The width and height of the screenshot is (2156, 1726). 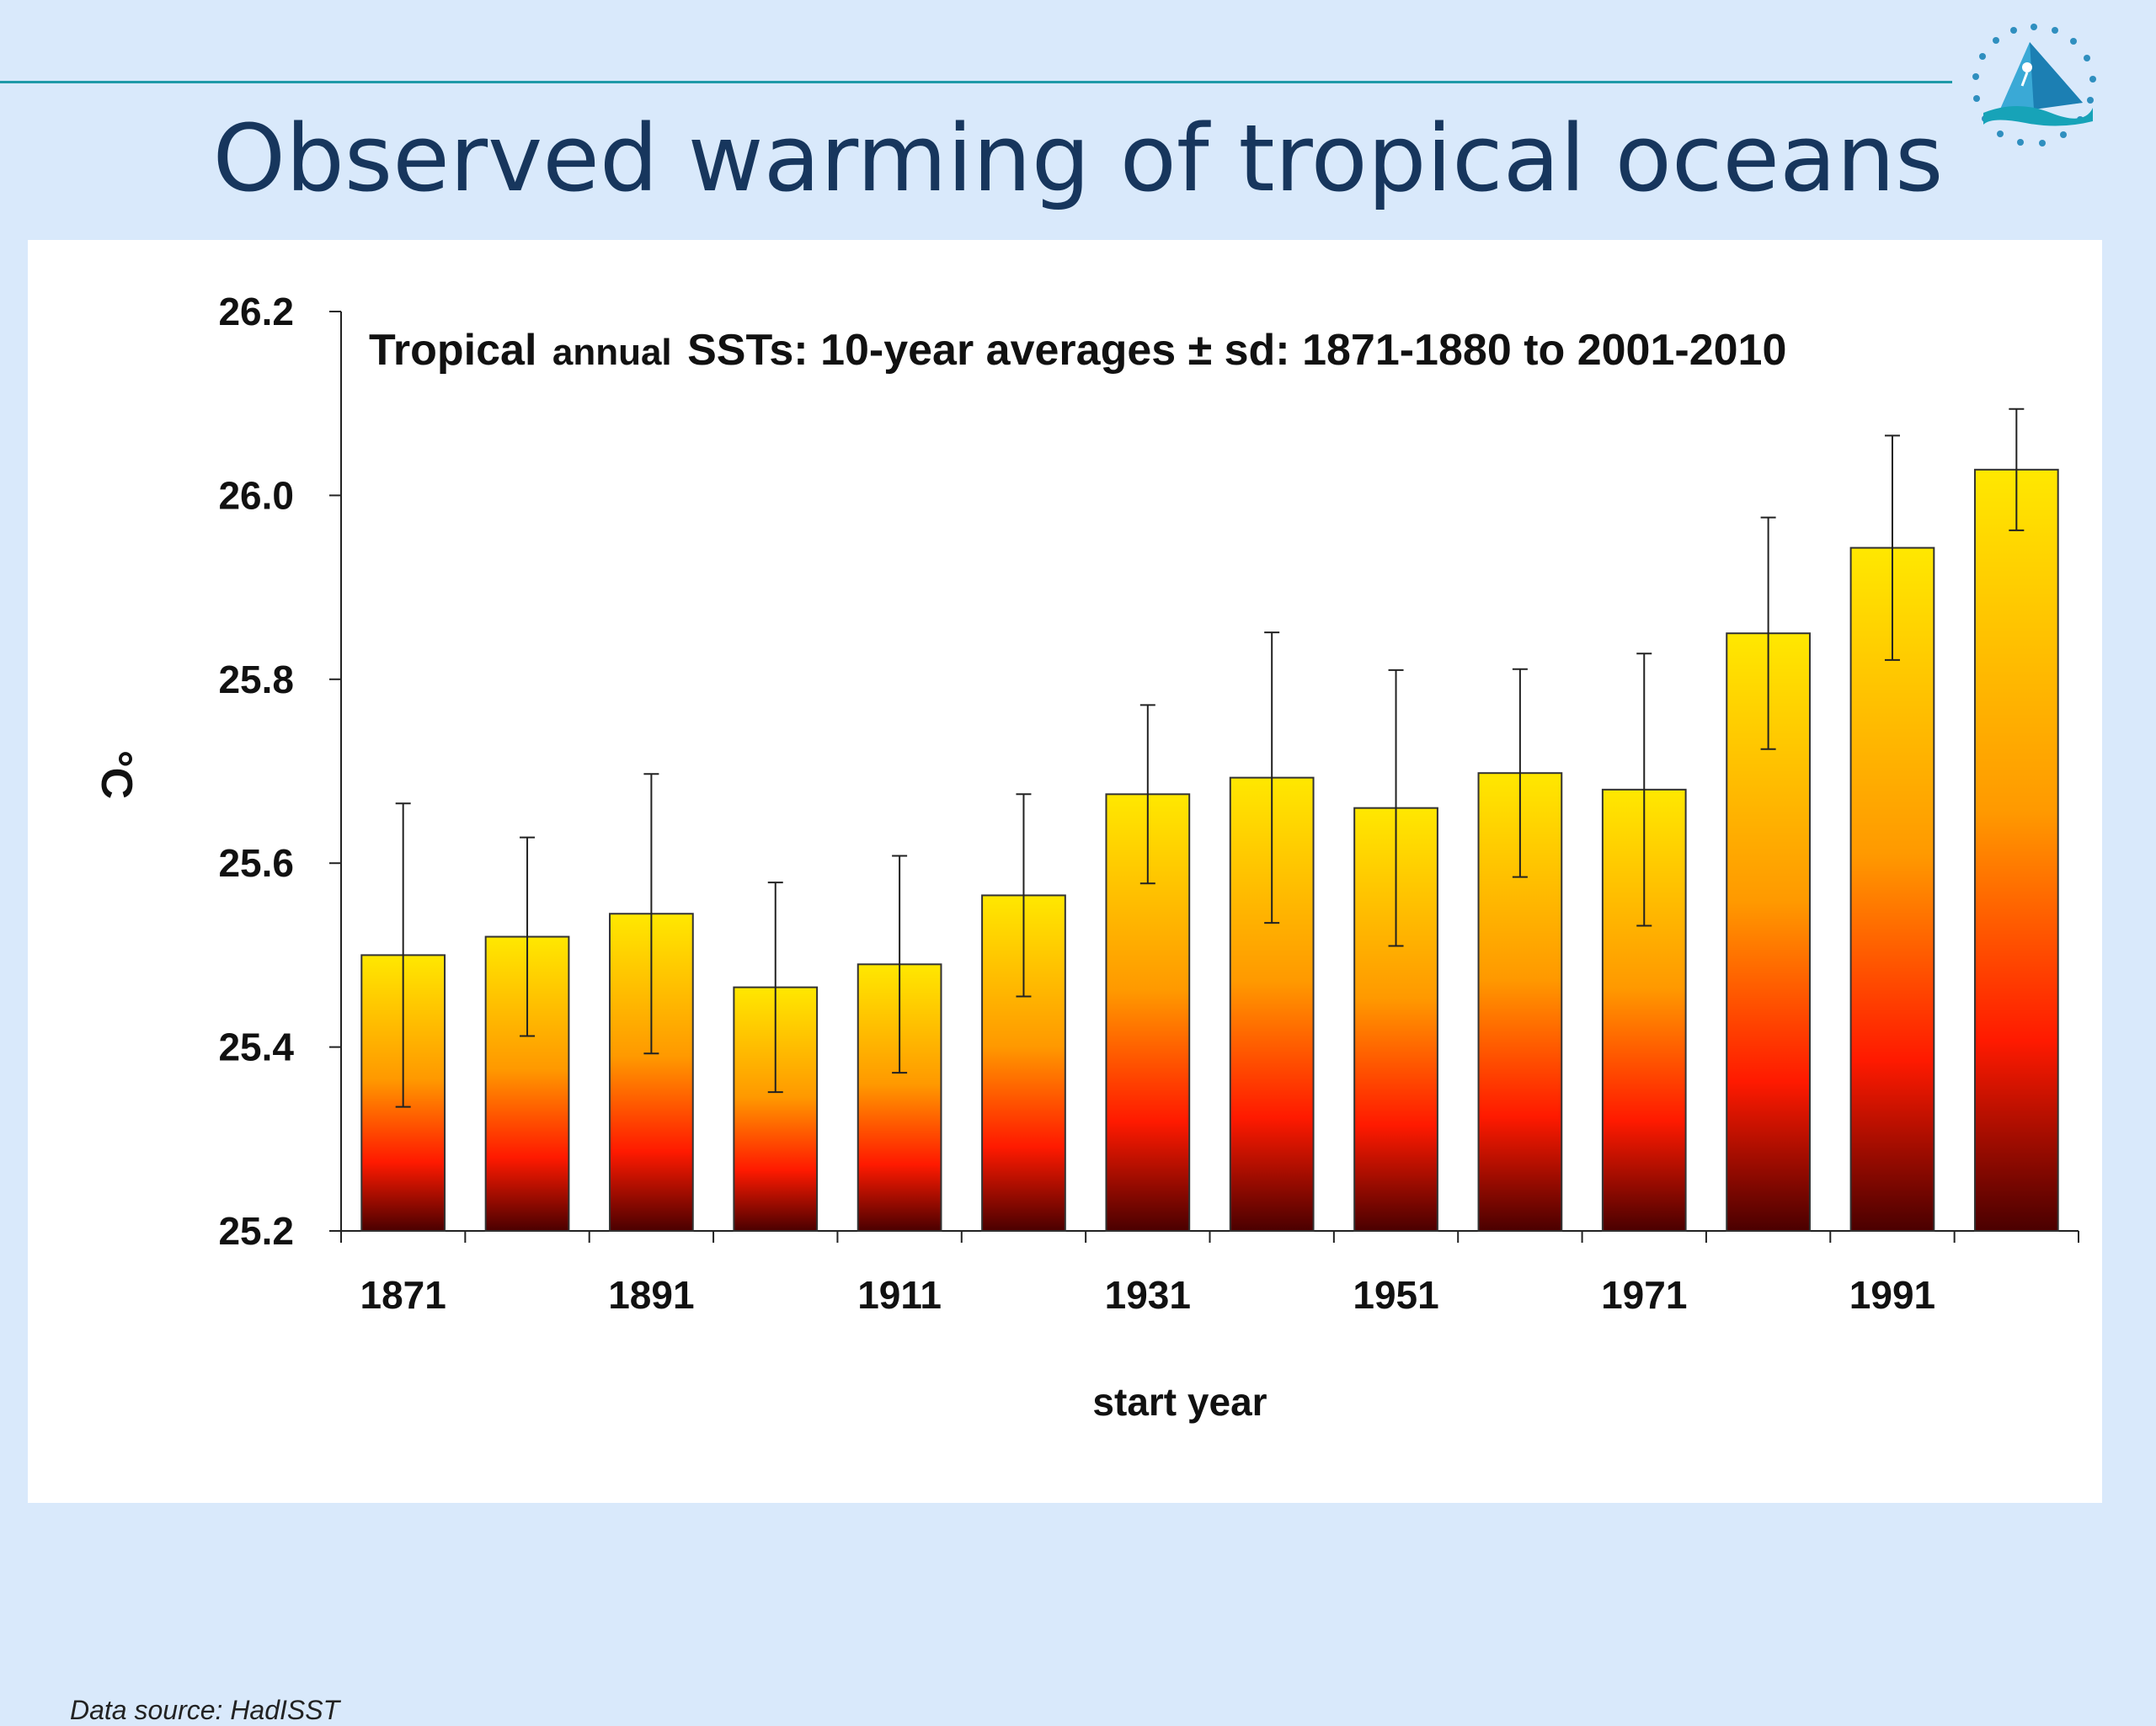 What do you see at coordinates (612, 352) in the screenshot?
I see `chart-title-part2: annual` at bounding box center [612, 352].